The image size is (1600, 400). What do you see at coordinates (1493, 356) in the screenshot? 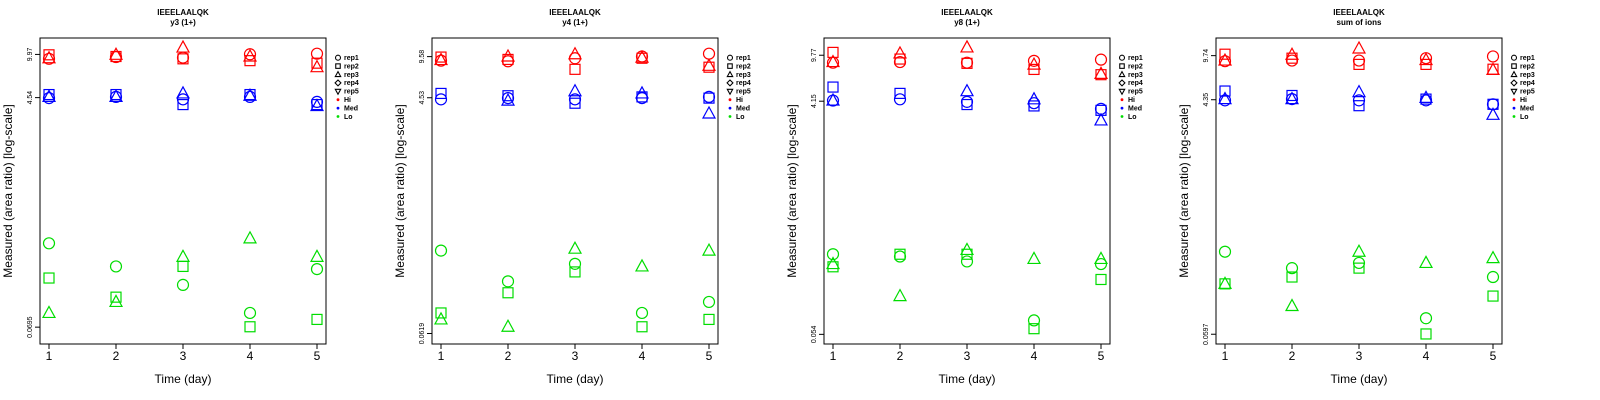
I see `x-tick-label: 5` at bounding box center [1493, 356].